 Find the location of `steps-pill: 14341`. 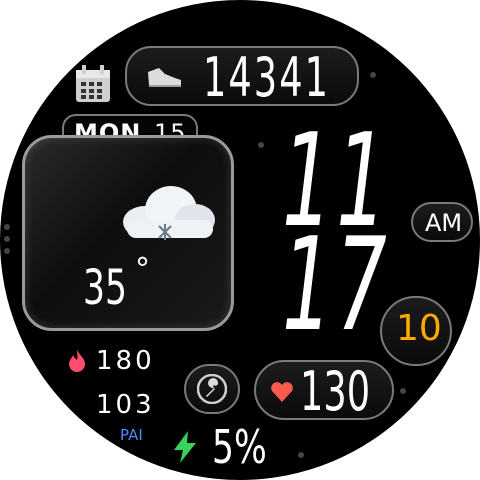

steps-pill: 14341 is located at coordinates (242, 77).